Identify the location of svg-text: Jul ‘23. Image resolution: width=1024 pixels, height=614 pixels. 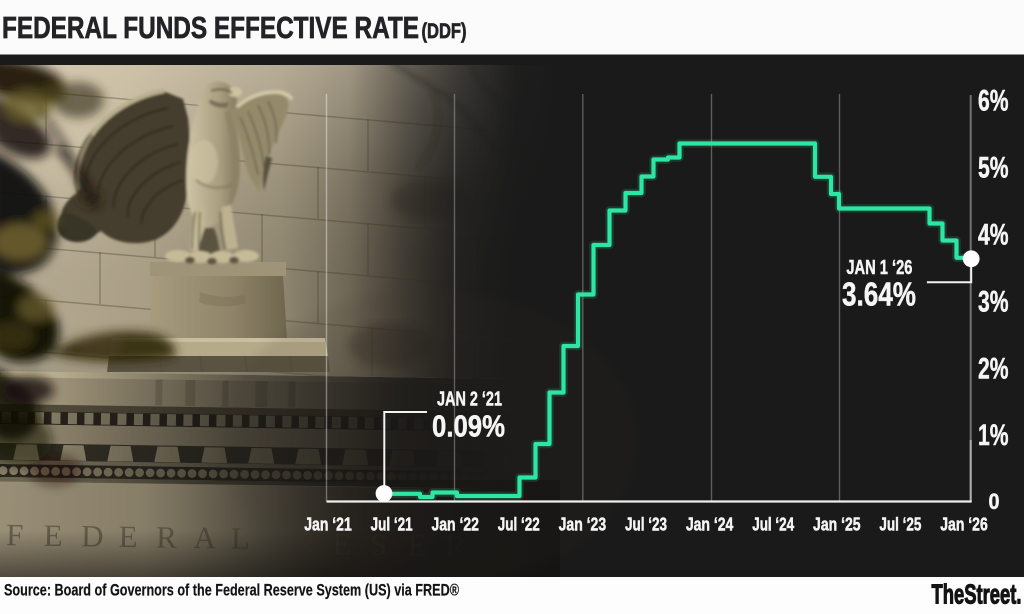
(646, 524).